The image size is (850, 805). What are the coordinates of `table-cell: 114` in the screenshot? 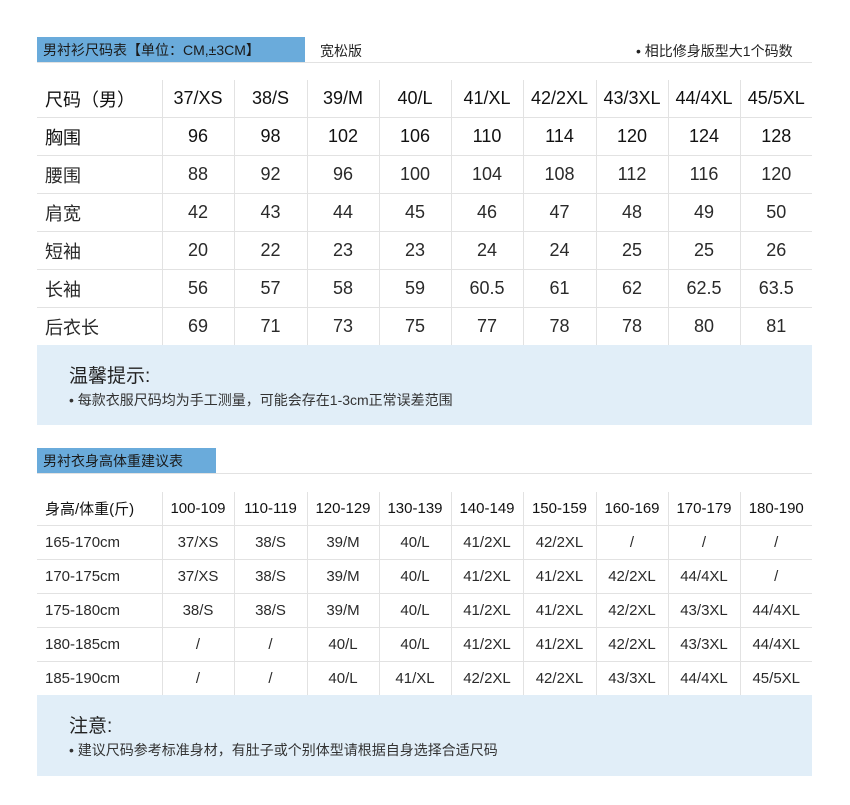 It's located at (559, 136).